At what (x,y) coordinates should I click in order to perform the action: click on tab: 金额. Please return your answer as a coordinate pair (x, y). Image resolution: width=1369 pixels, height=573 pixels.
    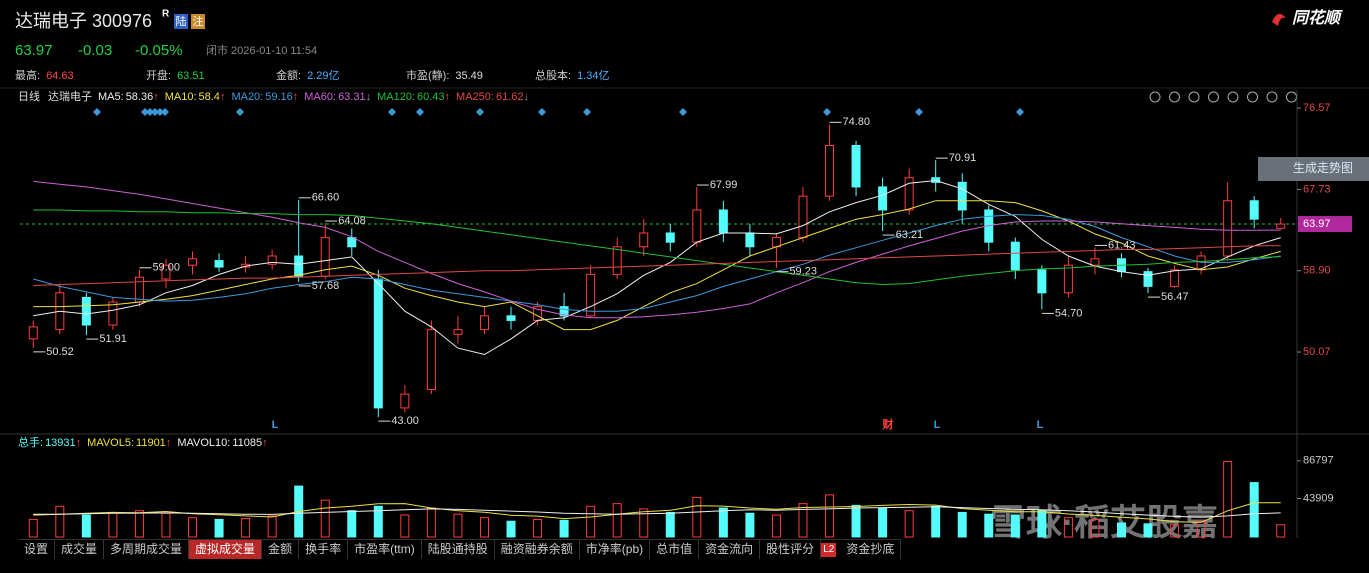
    Looking at the image, I should click on (281, 549).